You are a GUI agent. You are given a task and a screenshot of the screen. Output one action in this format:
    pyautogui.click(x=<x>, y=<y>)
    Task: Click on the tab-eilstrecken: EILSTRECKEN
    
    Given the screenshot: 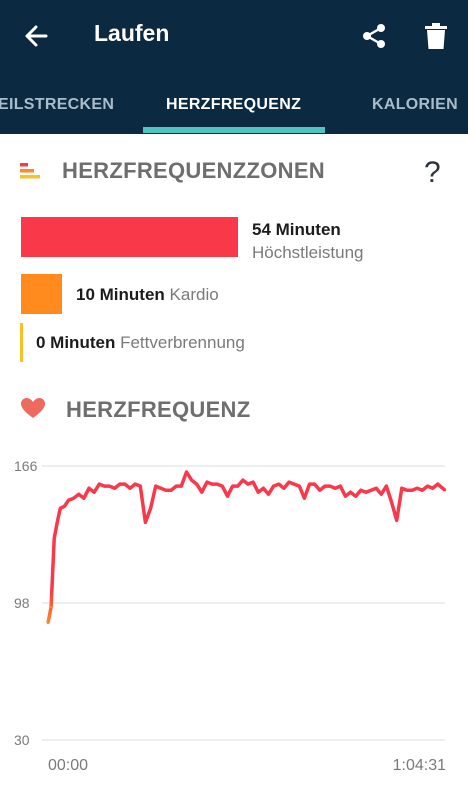 What is the action you would take?
    pyautogui.click(x=57, y=104)
    